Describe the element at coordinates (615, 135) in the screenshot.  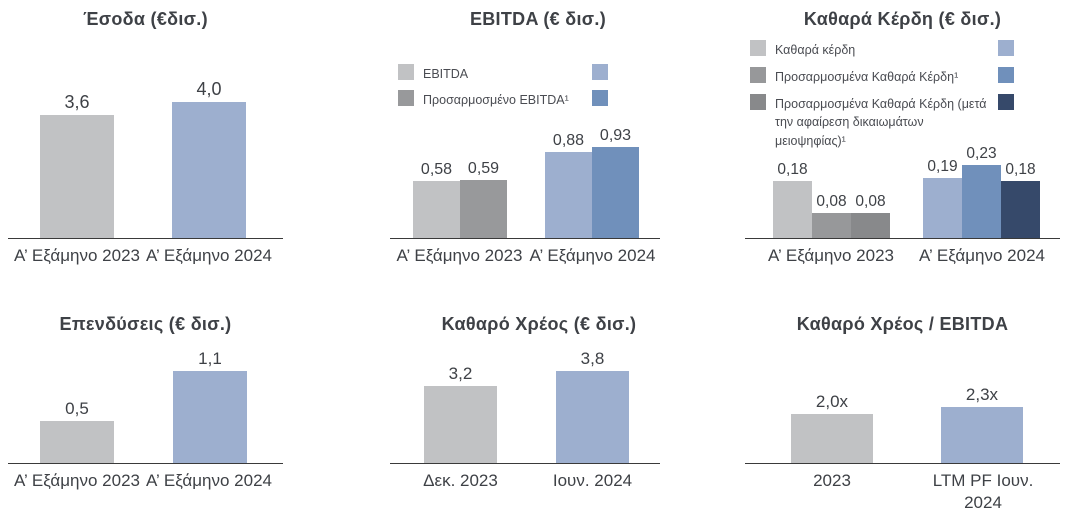
I see `value-label: 0,93` at that location.